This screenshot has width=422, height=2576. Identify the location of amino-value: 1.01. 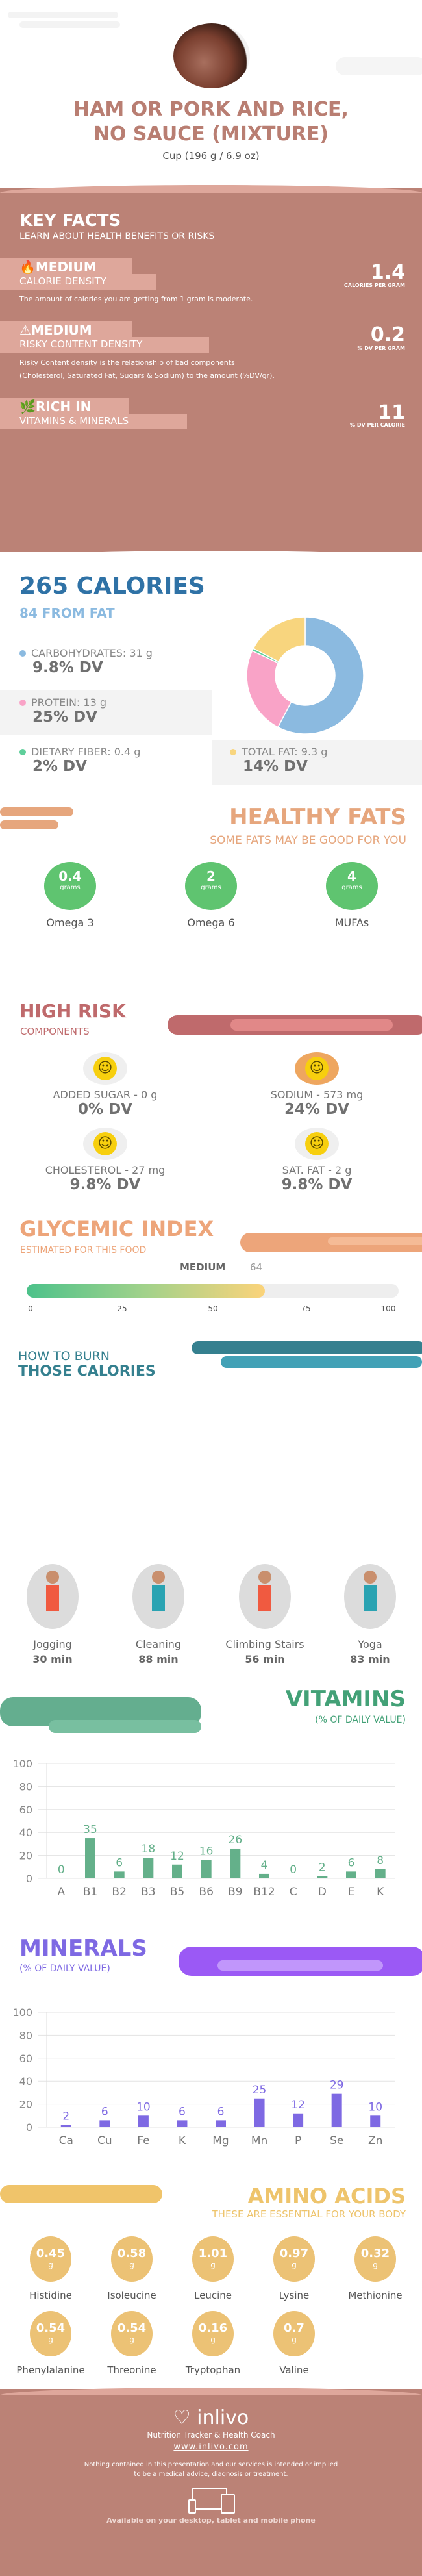
(213, 2253).